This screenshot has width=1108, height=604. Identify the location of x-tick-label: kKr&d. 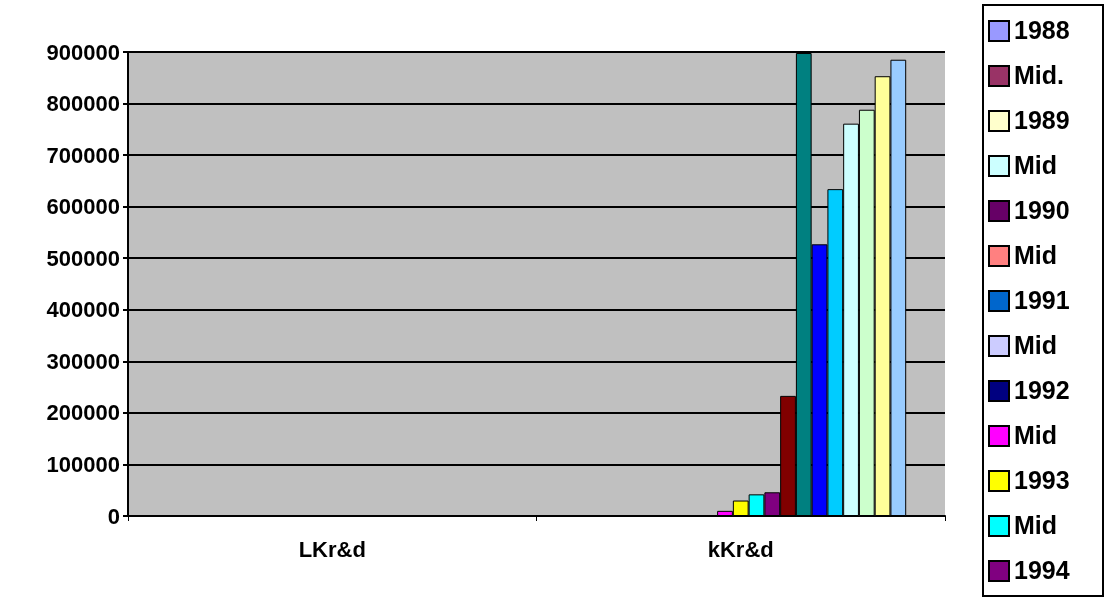
(740, 549).